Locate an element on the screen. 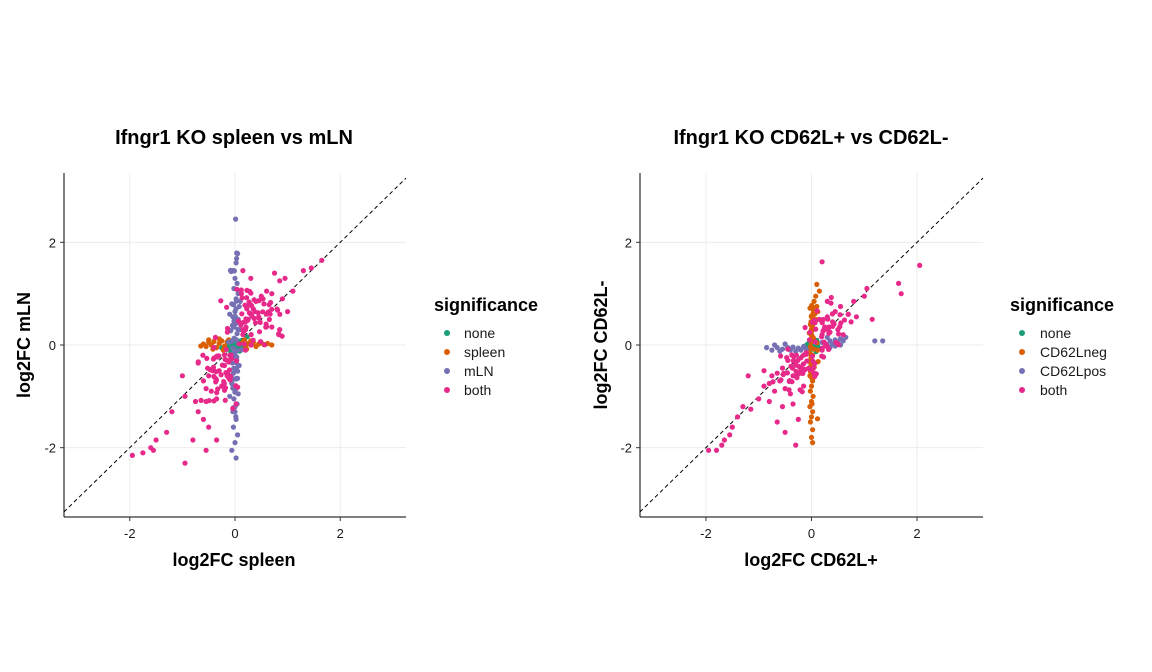 The width and height of the screenshot is (1152, 672). legend-entry-none: none is located at coordinates (1045, 333).